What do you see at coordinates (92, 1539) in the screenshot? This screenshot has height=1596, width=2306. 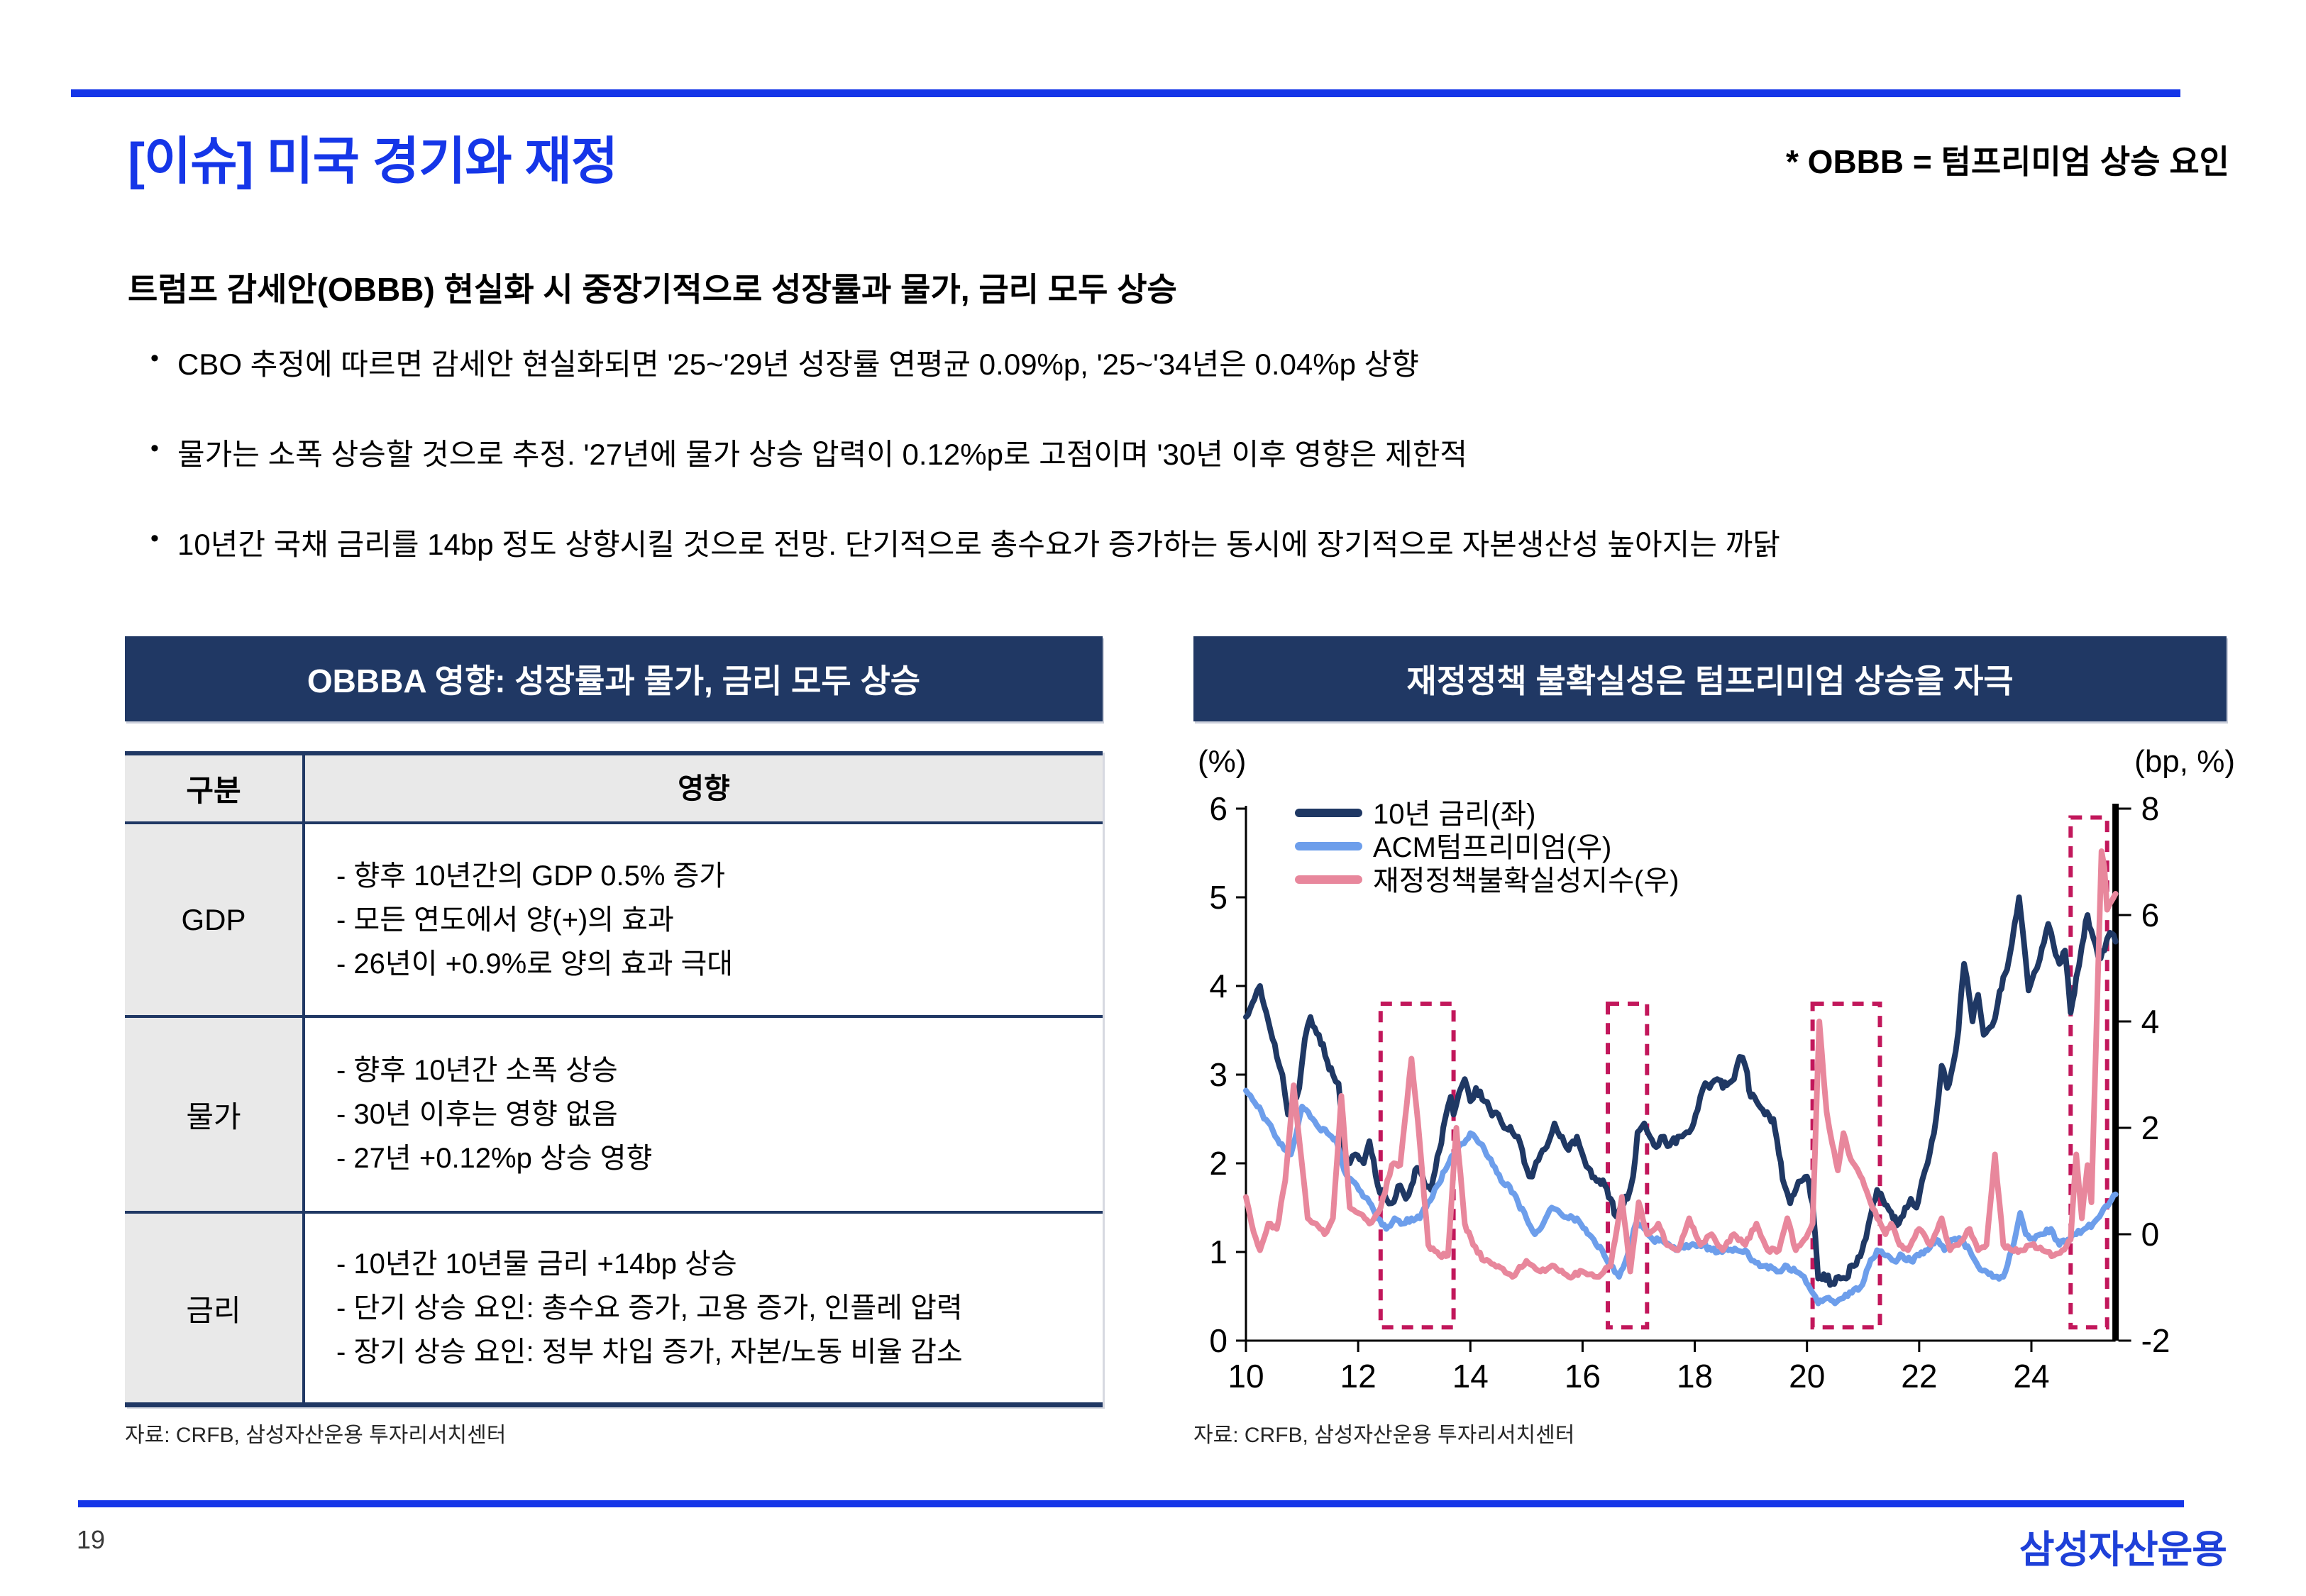 I see `page-number: 19` at bounding box center [92, 1539].